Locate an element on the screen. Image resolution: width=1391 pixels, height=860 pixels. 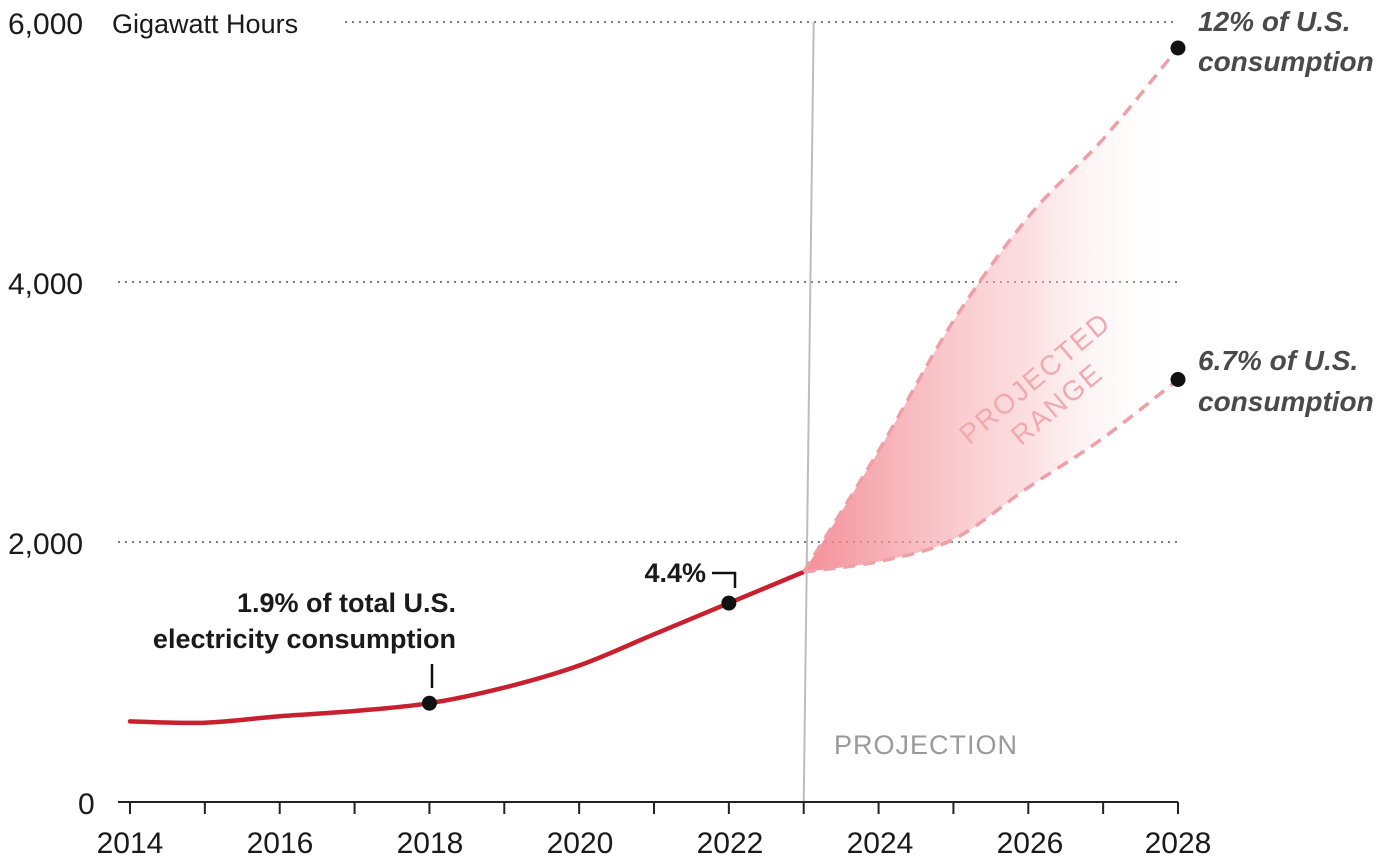
annotation-leader is located at coordinates (724, 579).